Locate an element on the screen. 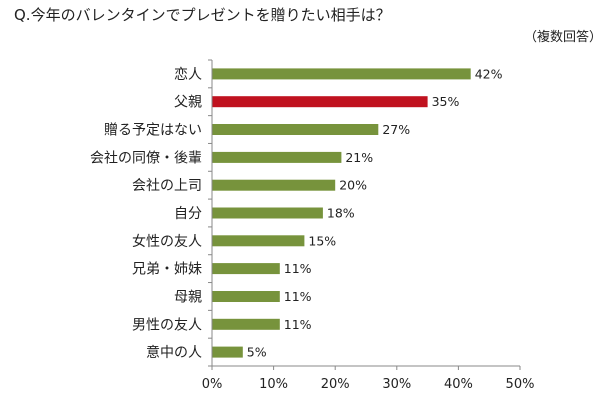 This screenshot has height=400, width=610. data-label: 15% is located at coordinates (322, 240).